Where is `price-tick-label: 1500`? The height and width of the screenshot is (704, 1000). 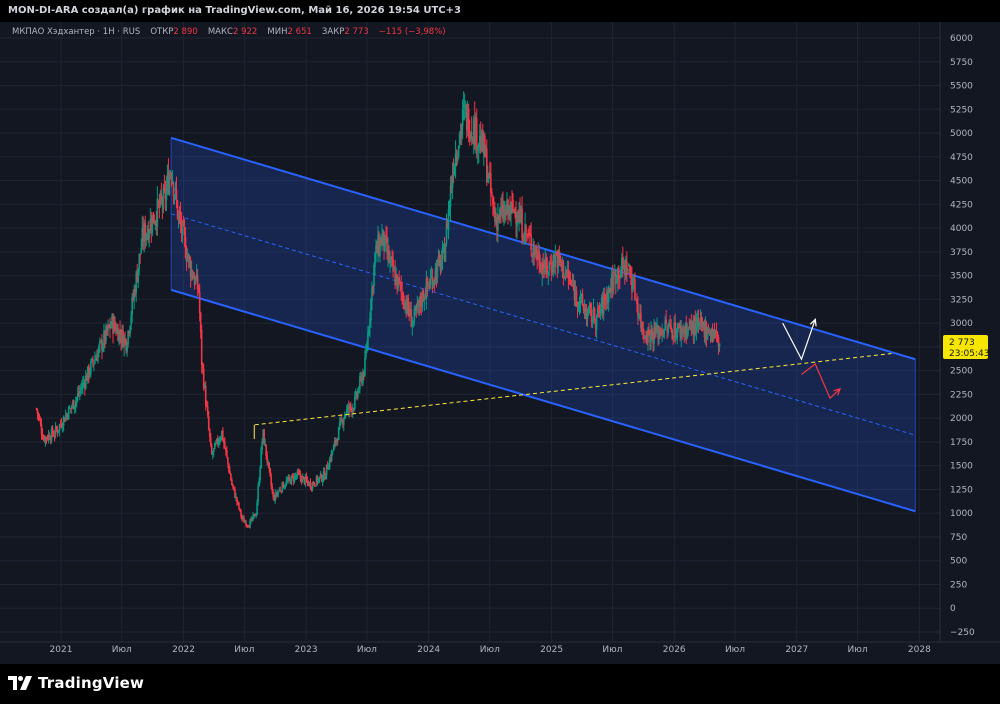 price-tick-label: 1500 is located at coordinates (961, 467).